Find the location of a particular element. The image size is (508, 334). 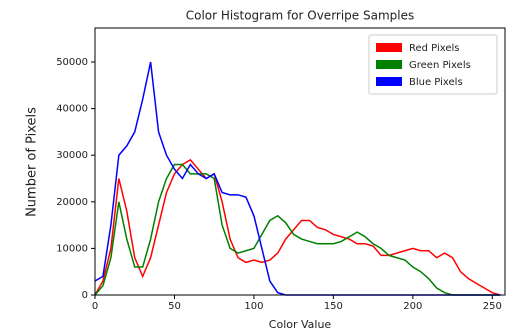

x-tick-label: 200 is located at coordinates (412, 306).